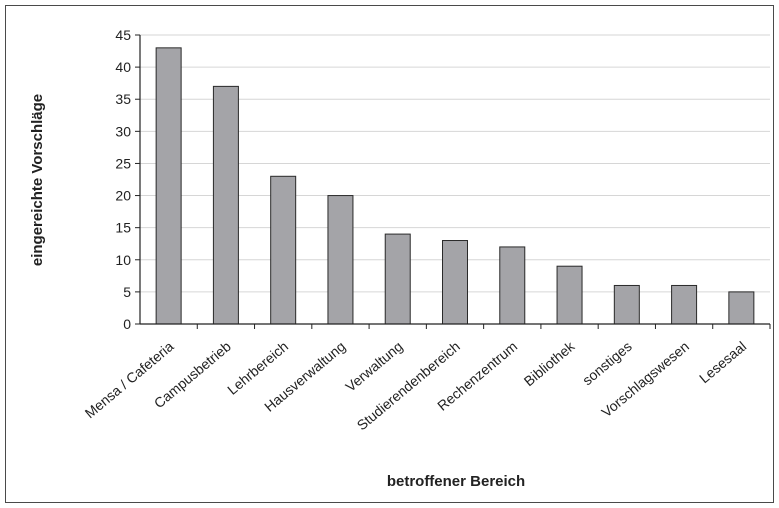  I want to click on y-tick-label: 30, so click(123, 131).